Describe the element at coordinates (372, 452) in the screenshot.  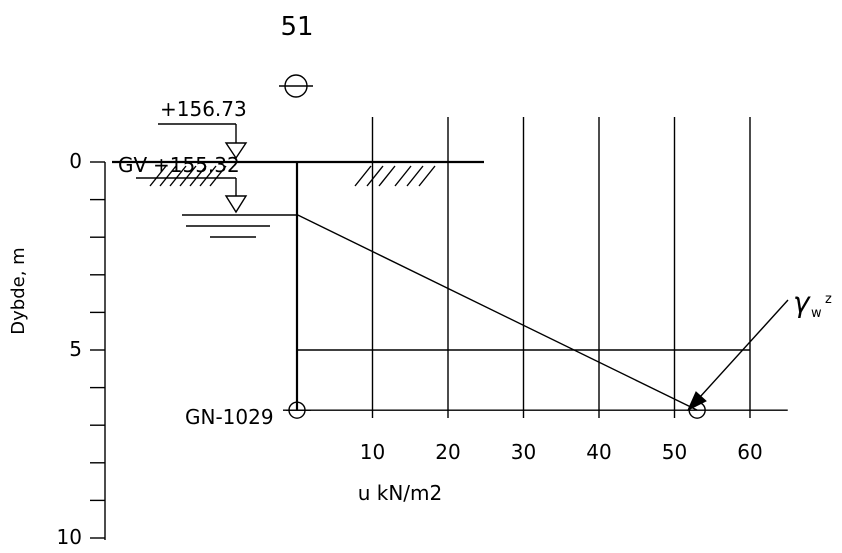
I see `x-tick-label: 10` at that location.